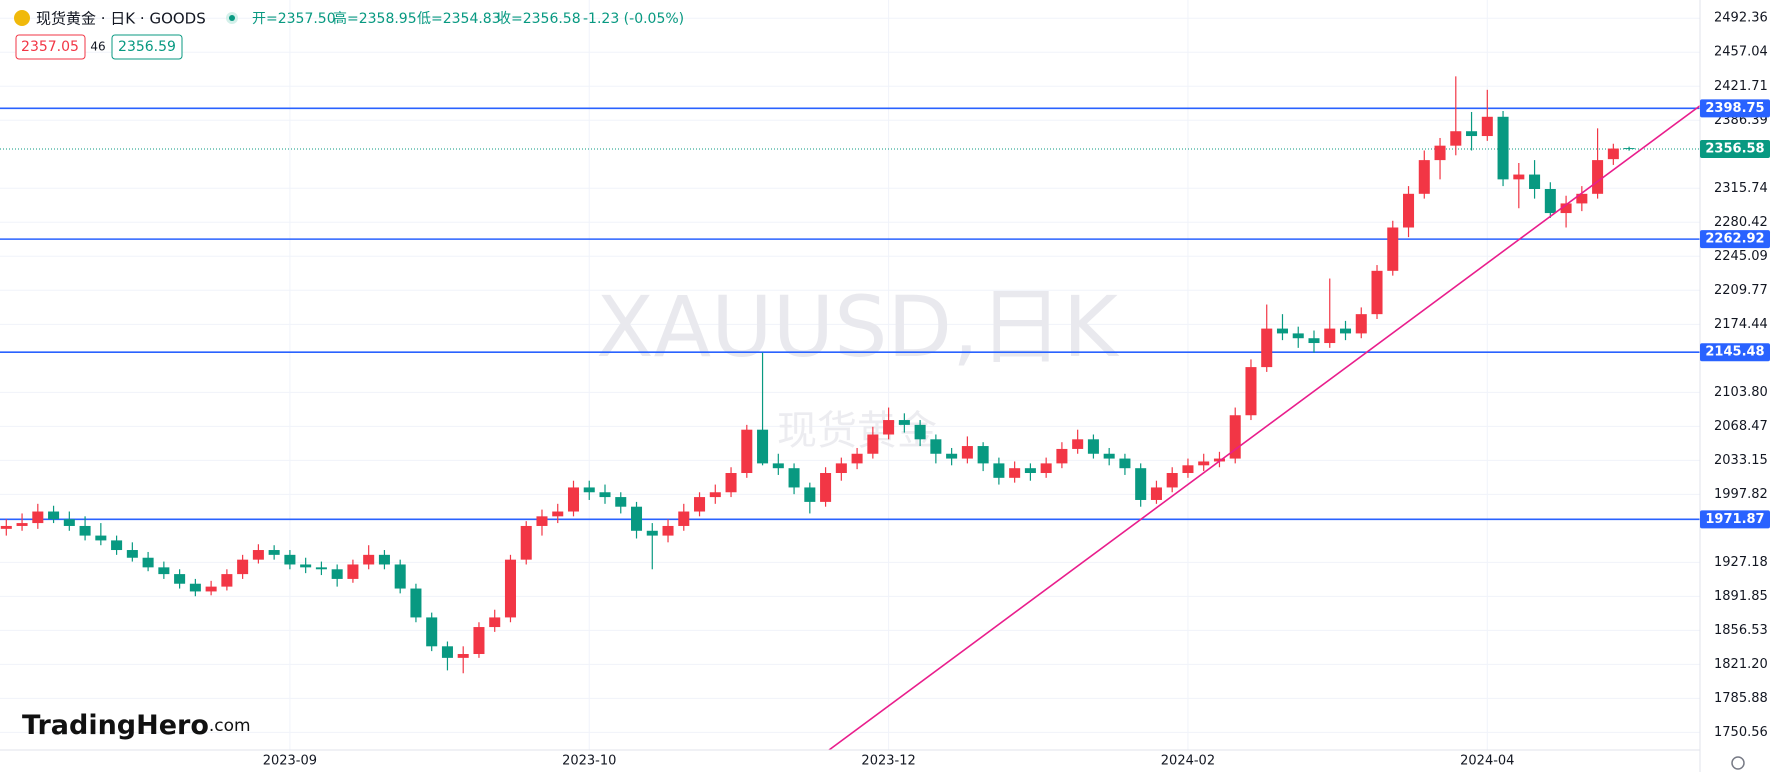  I want to click on status-dot-inner, so click(232, 18).